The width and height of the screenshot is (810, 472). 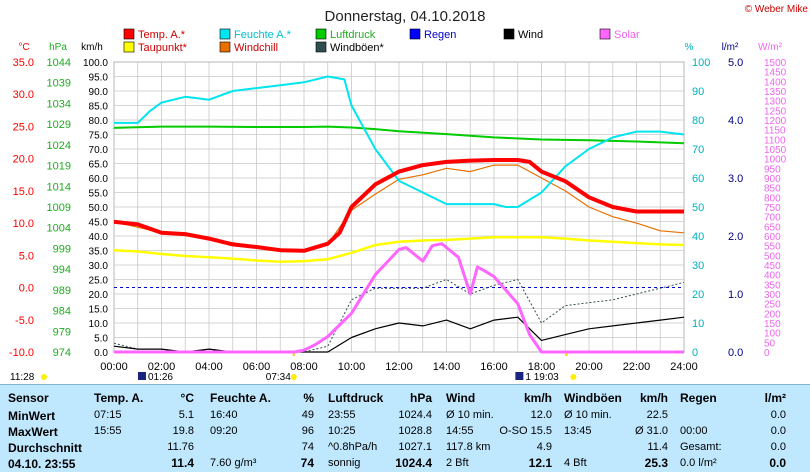 I want to click on stat-value: 11.4, so click(x=182, y=463).